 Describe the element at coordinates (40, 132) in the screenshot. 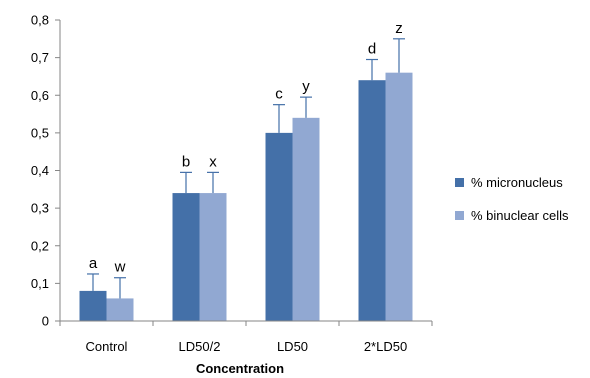

I see `y-tick-label: 0,5` at that location.